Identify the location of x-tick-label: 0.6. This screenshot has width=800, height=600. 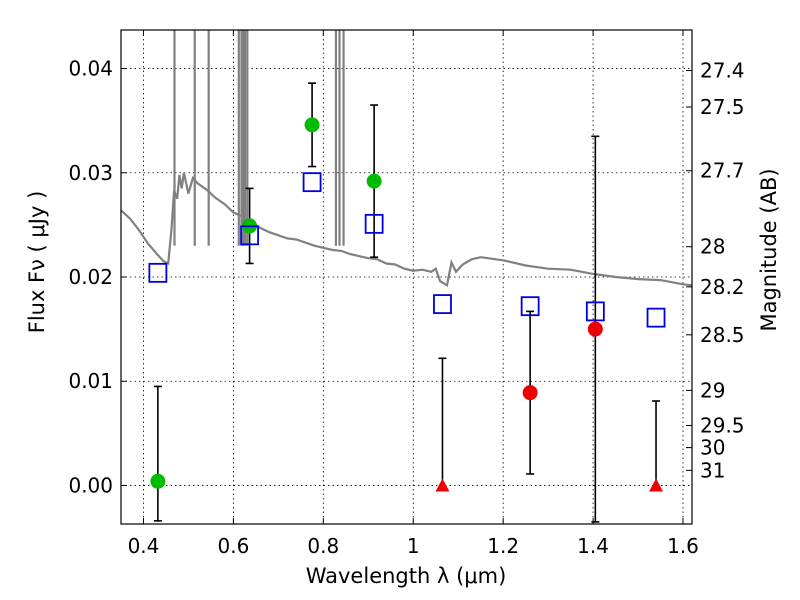
(233, 546).